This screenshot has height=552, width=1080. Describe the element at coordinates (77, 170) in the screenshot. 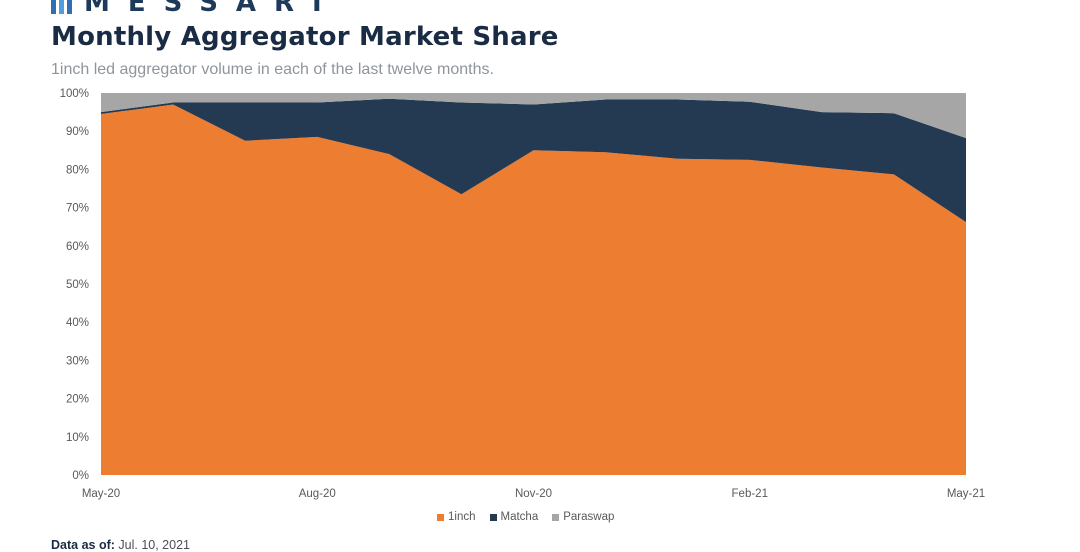

I see `y-tick-label: 80%` at that location.